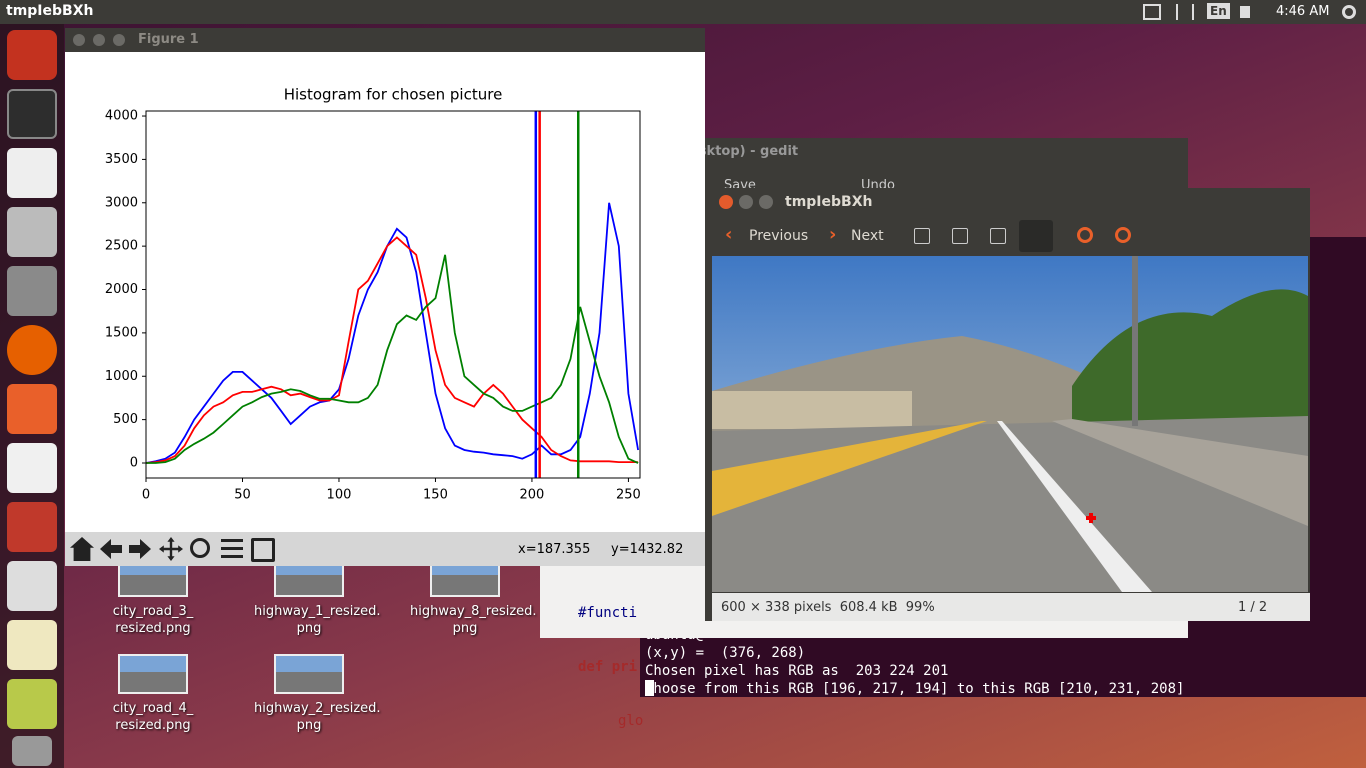 The height and width of the screenshot is (768, 1366). What do you see at coordinates (1245, 12) in the screenshot?
I see `volume-icon` at bounding box center [1245, 12].